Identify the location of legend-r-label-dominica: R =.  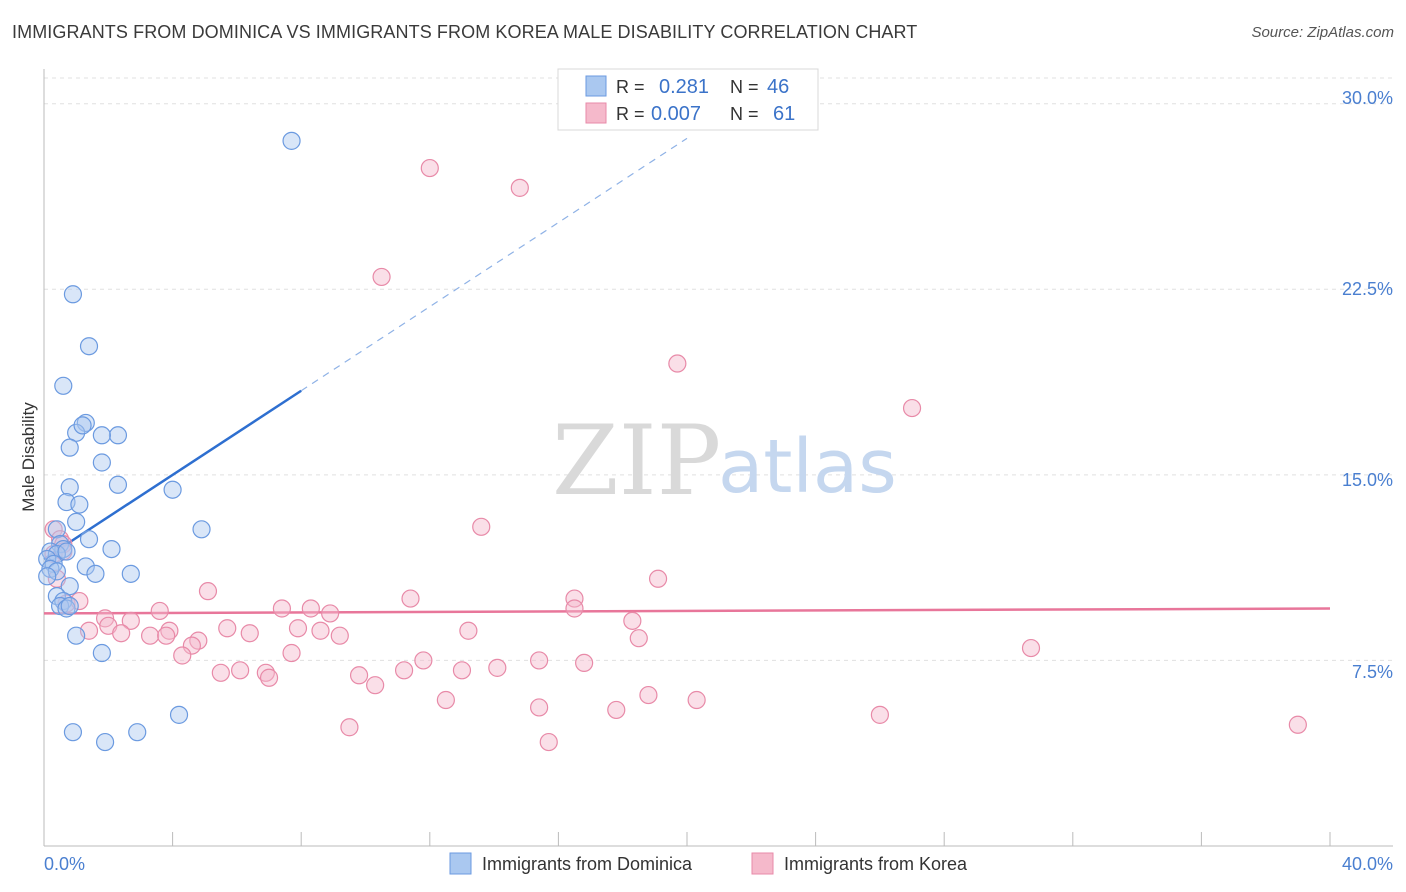
(630, 87).